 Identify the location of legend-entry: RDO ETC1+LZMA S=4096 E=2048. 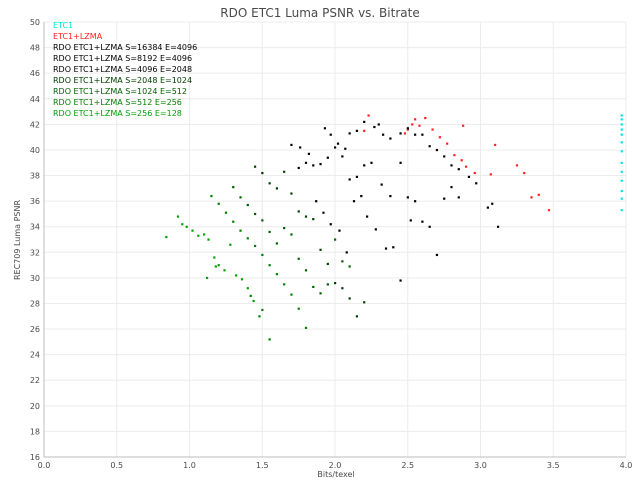
(122, 69).